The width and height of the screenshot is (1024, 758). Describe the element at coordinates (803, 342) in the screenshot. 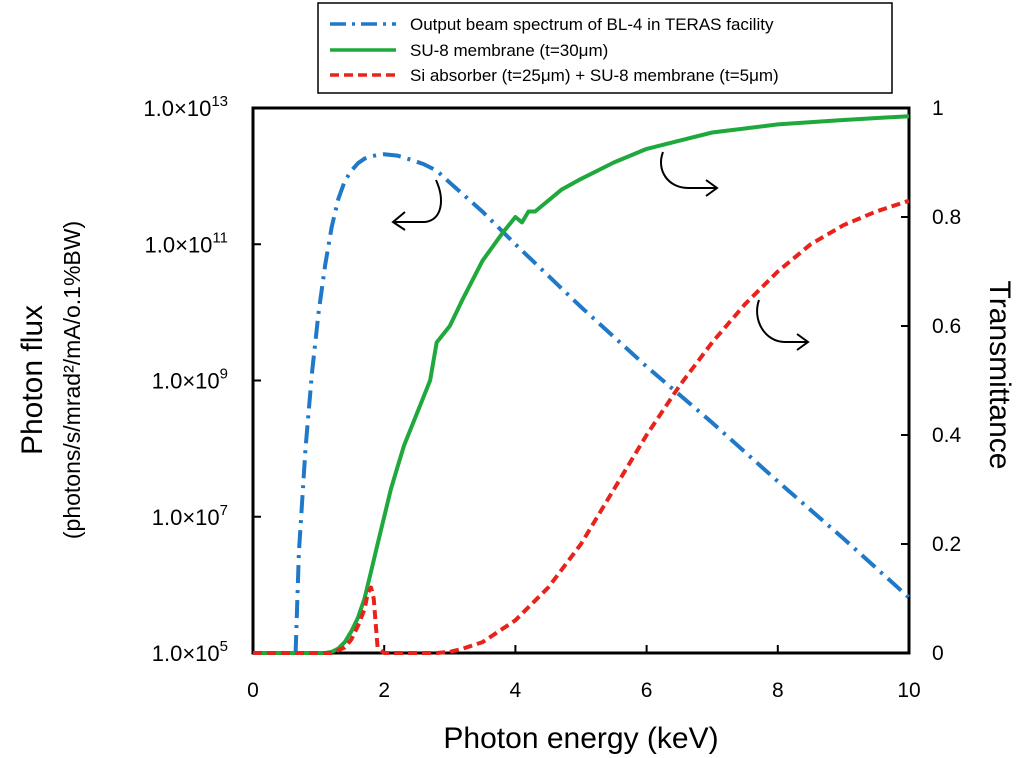

I see `arrow-to-right-axis-red-head` at that location.